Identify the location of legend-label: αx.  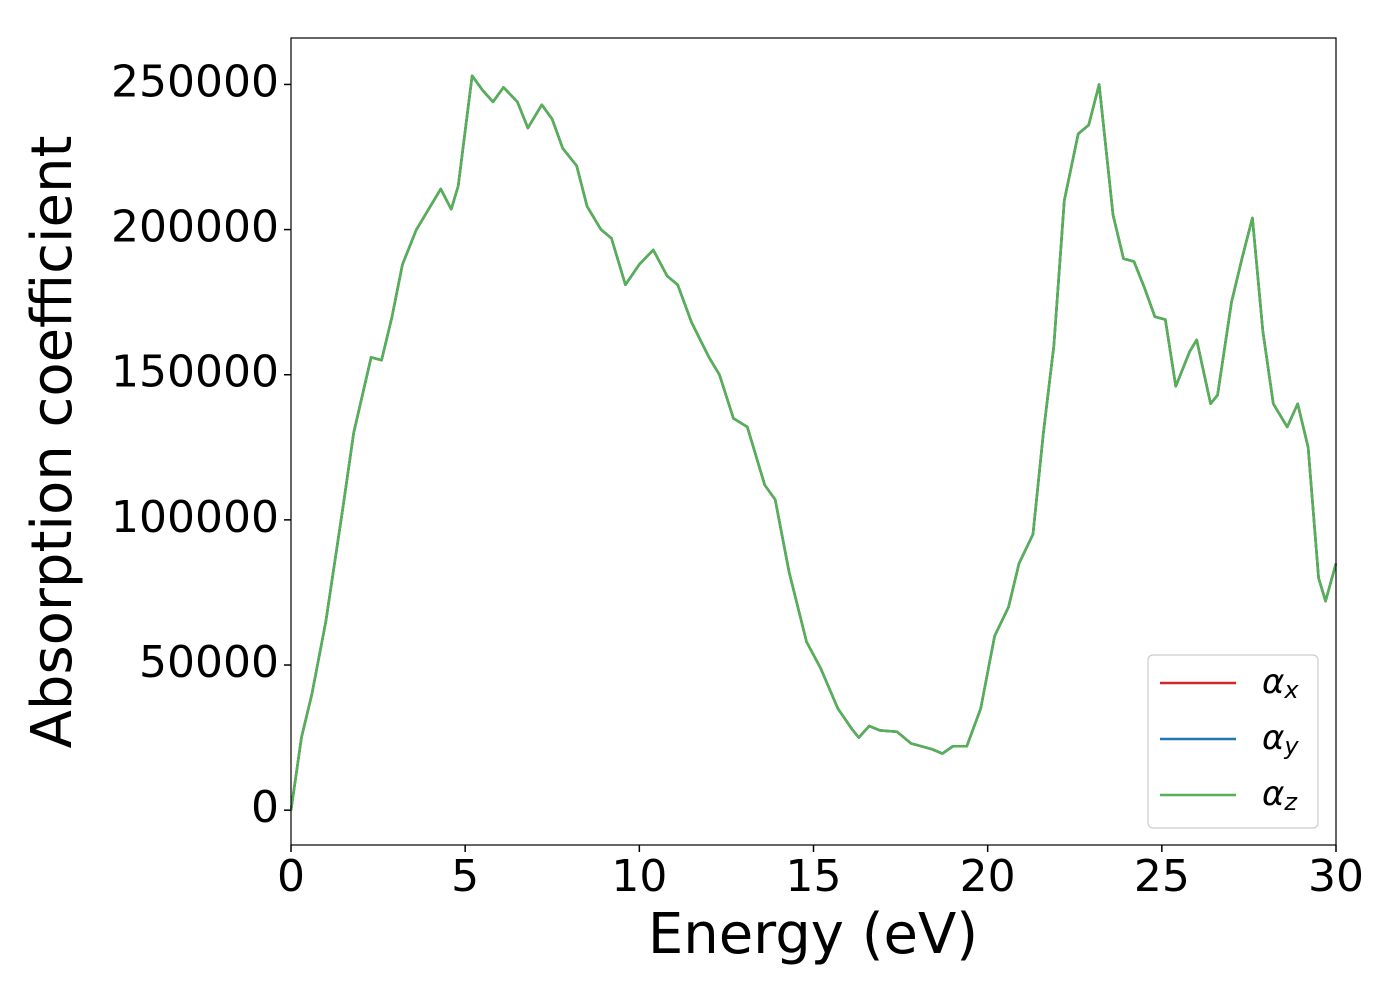
(1280, 683).